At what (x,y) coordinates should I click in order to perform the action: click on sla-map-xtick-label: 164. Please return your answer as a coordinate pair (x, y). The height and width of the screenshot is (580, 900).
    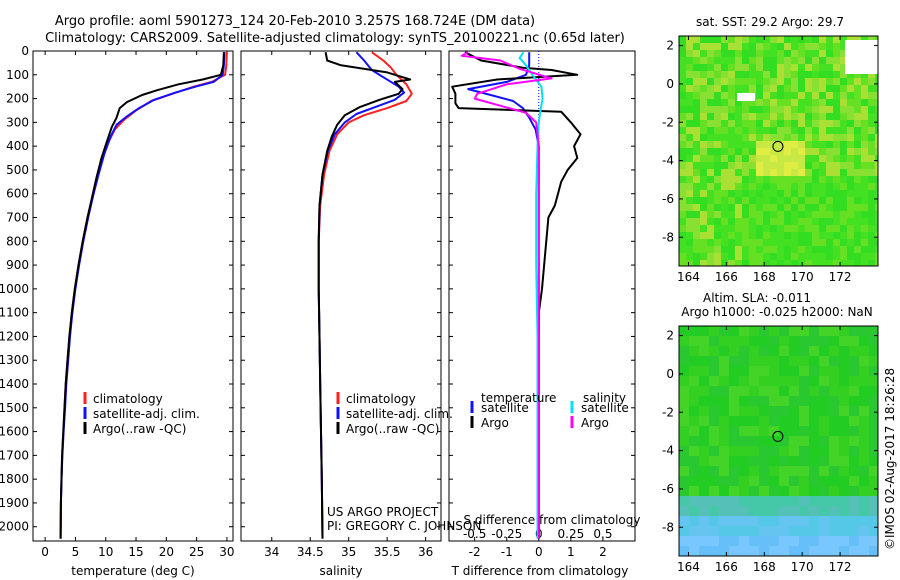
    Looking at the image, I should click on (688, 567).